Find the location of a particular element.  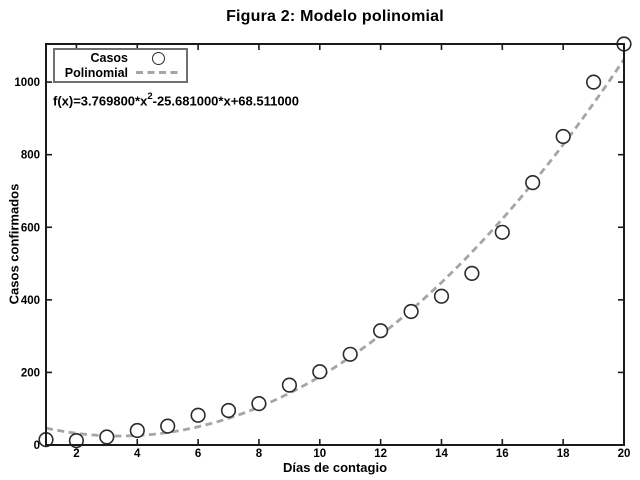

y-tick-label: 400 is located at coordinates (30, 301).